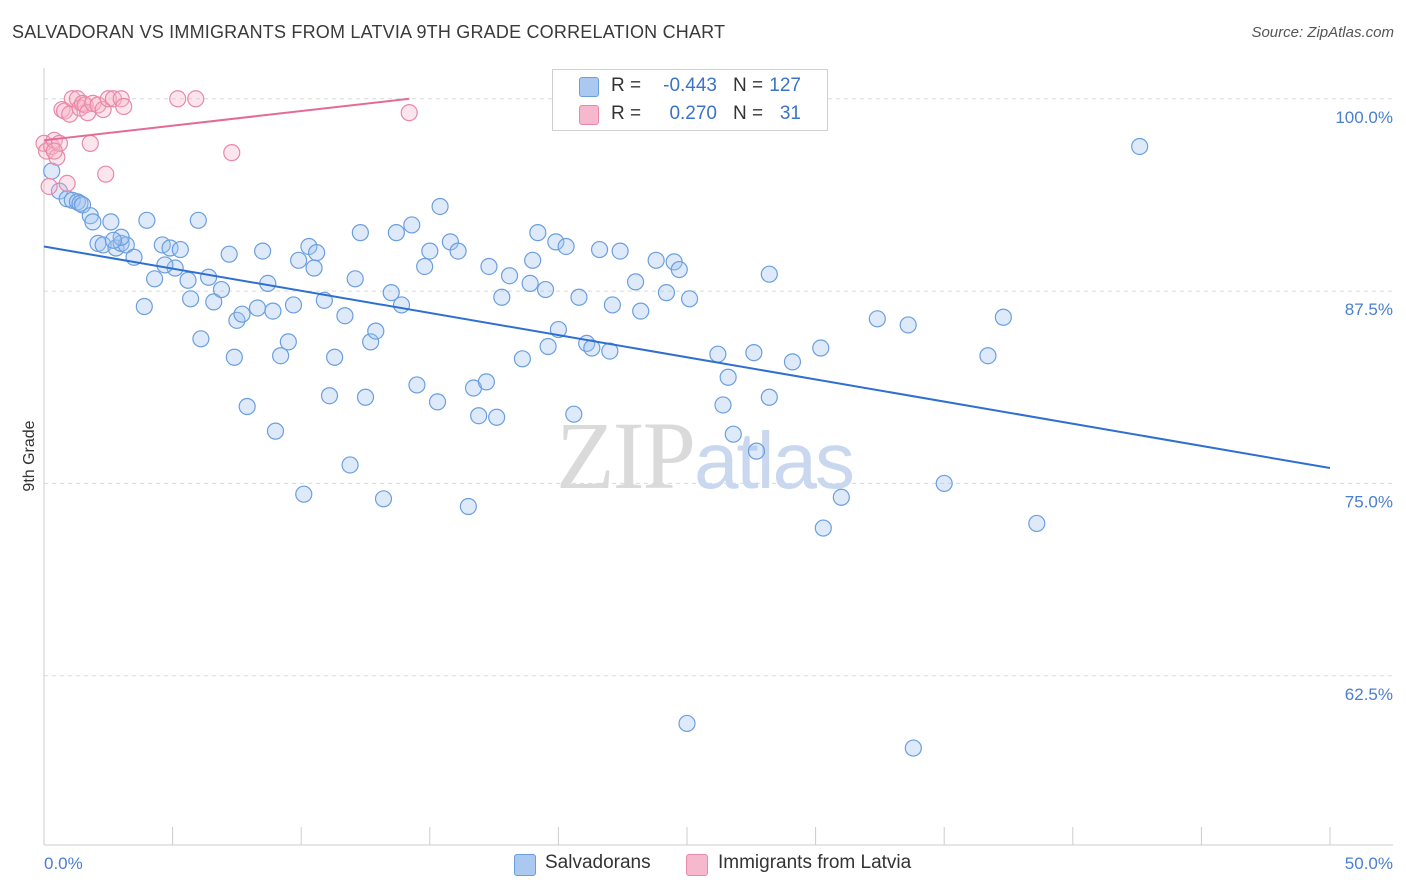  I want to click on x-tick-label: 0.0%, so click(63, 863).